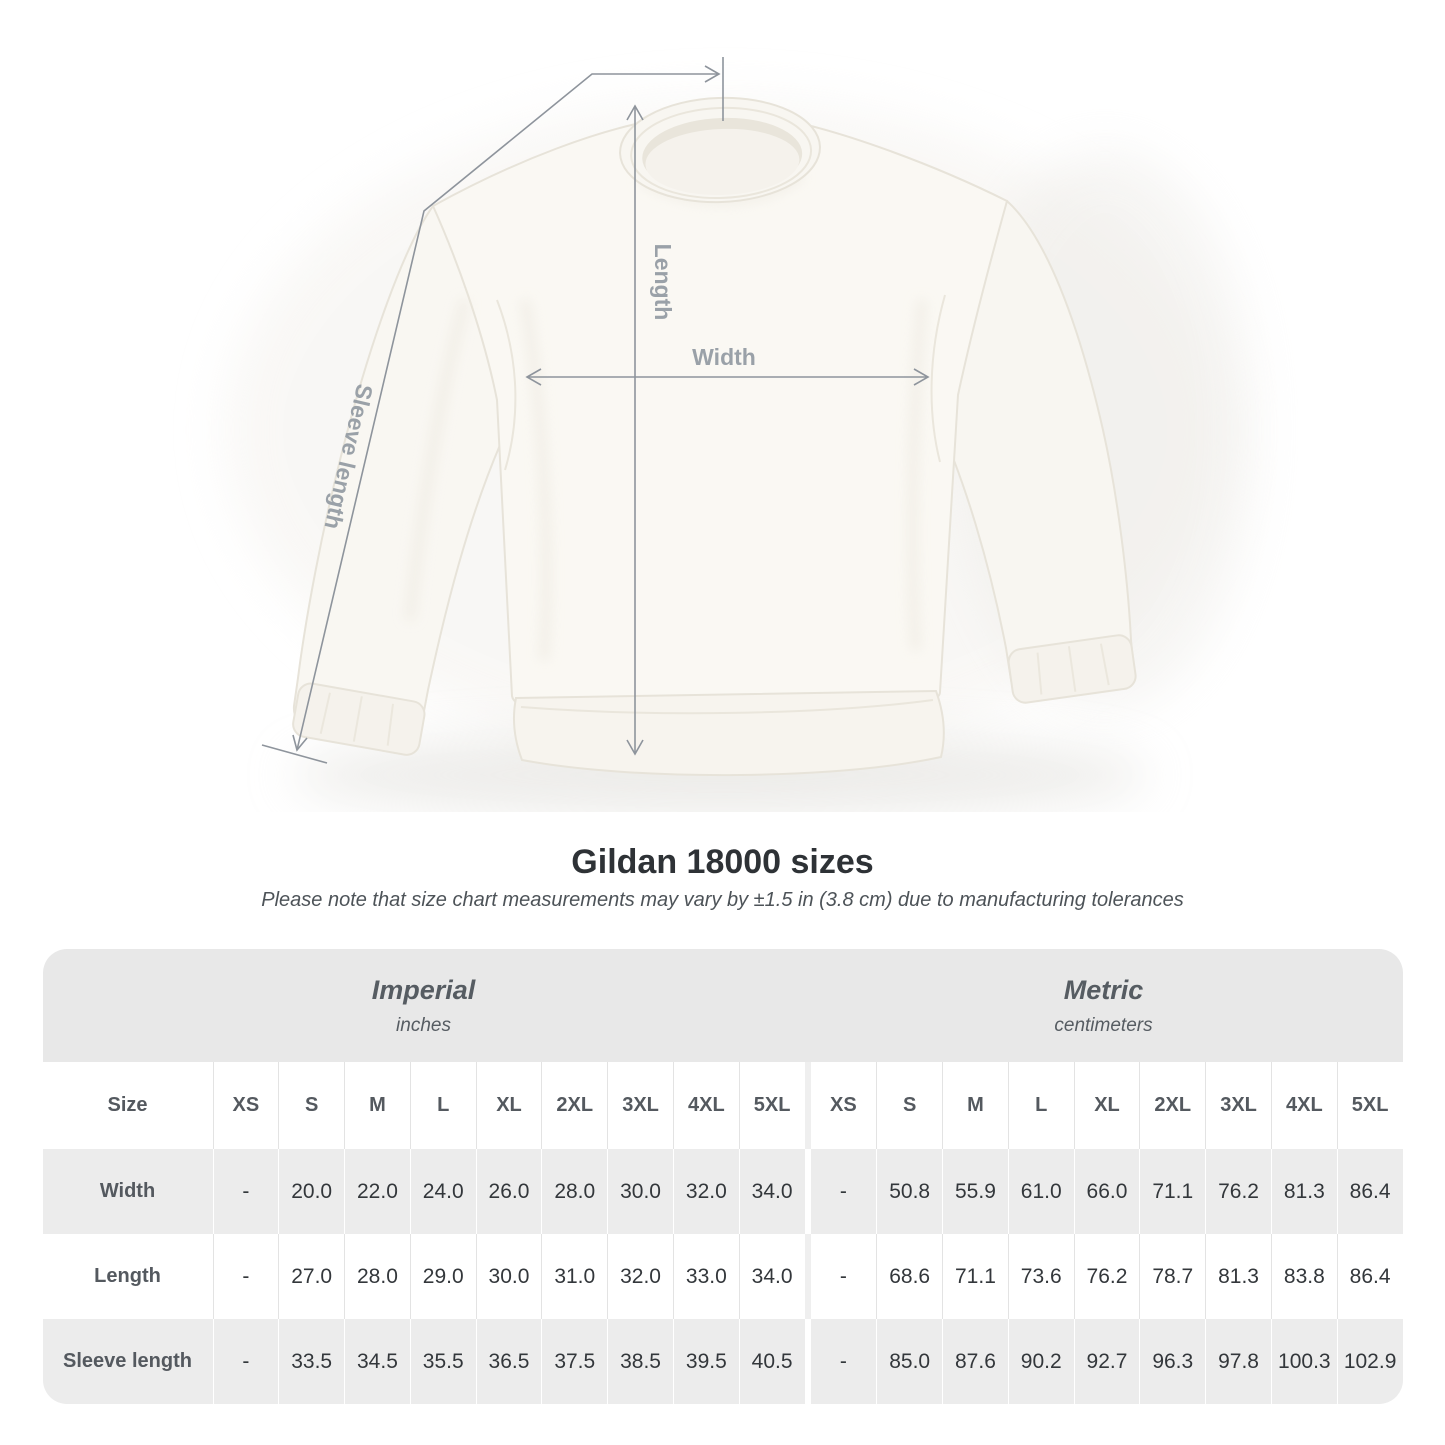 This screenshot has height=1445, width=1445. What do you see at coordinates (721, 382) in the screenshot?
I see `armhole-seams` at bounding box center [721, 382].